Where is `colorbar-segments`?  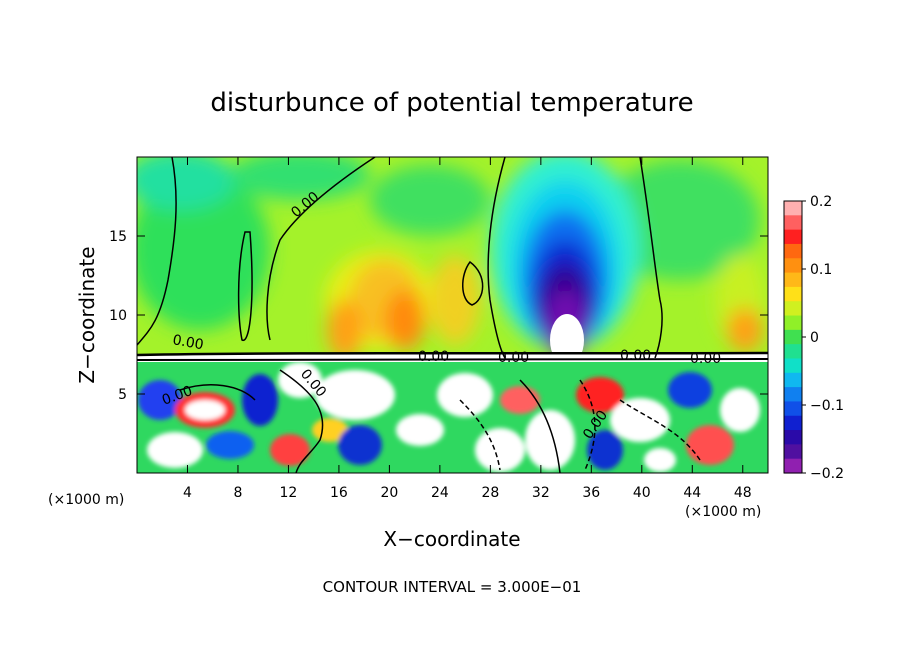 colorbar-segments is located at coordinates (793, 337).